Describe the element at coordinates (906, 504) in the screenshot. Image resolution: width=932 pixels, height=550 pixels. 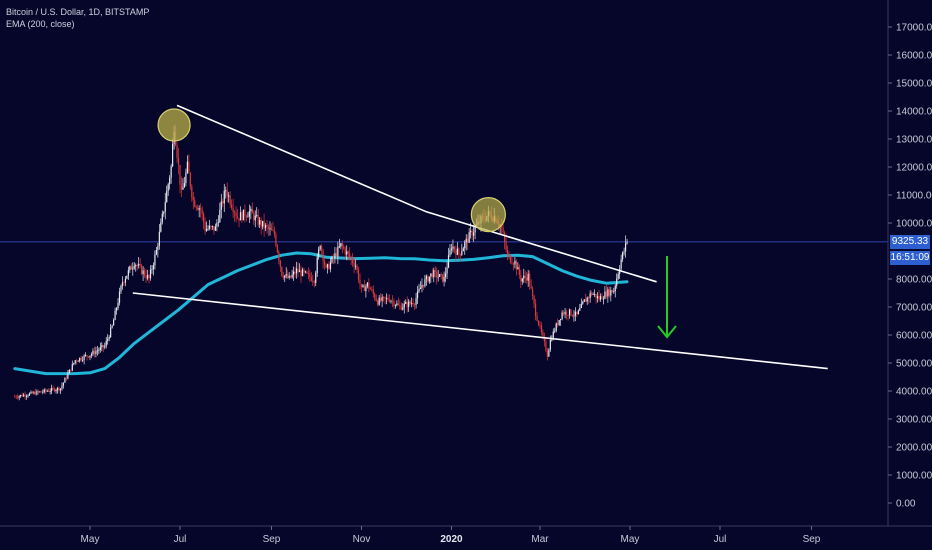
I see `price-tick-label: 0.00` at that location.